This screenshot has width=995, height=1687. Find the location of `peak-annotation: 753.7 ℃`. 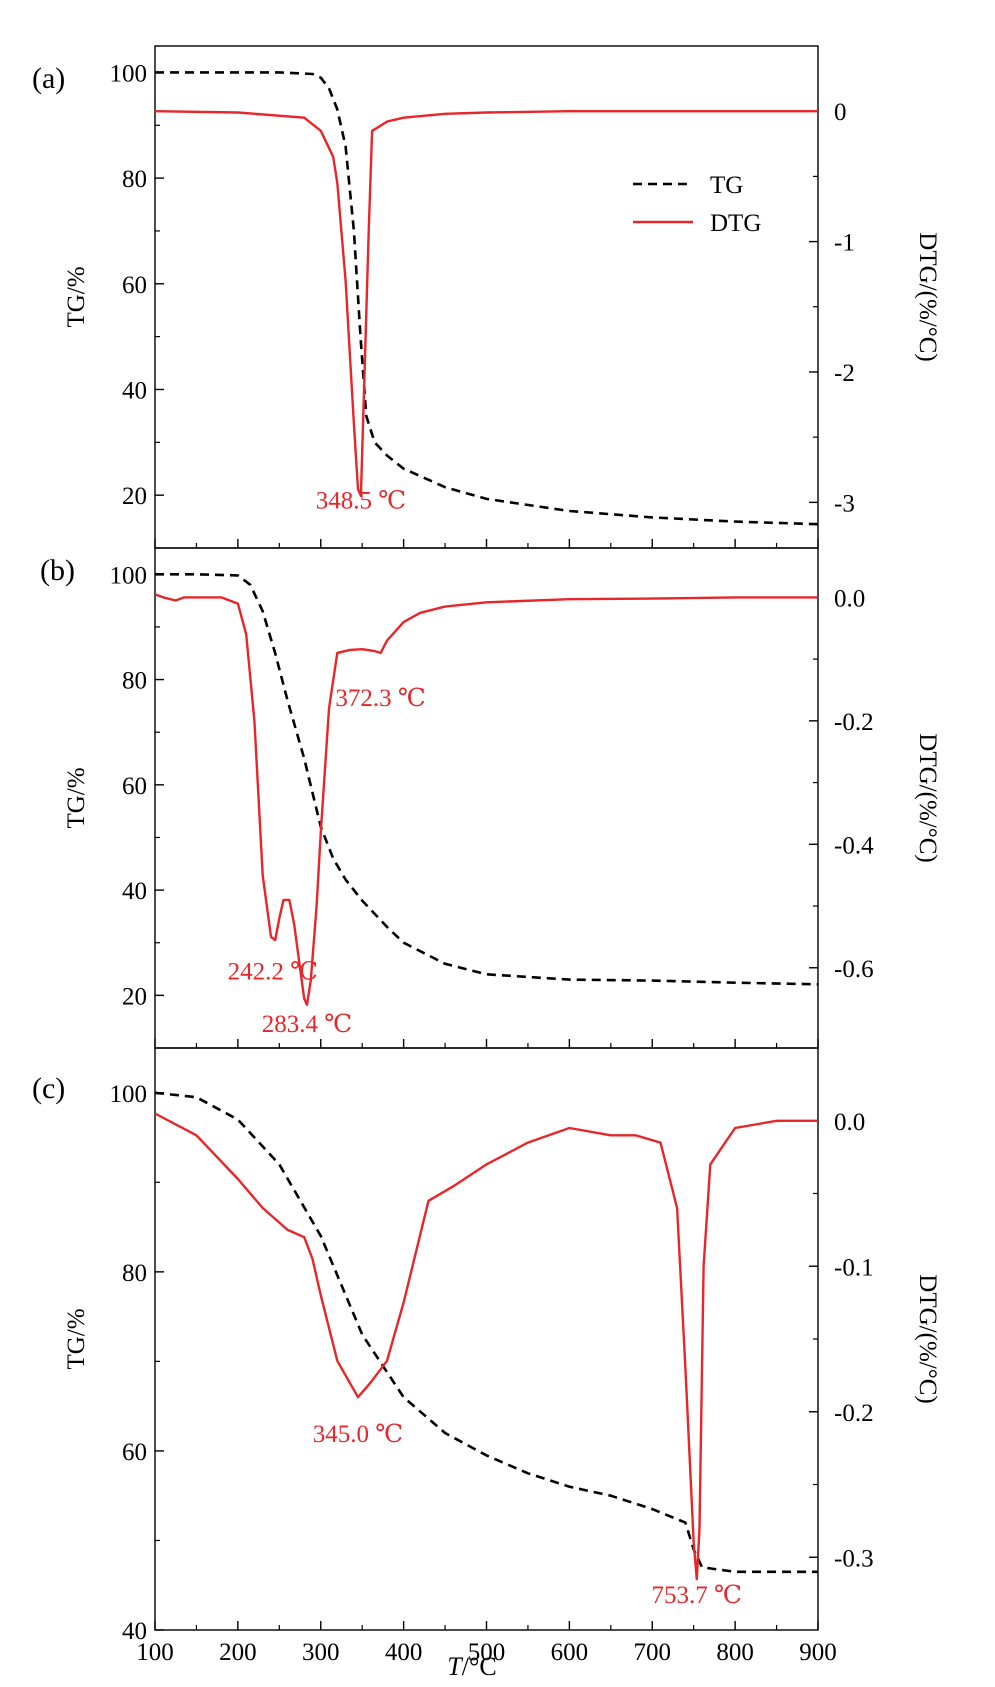

peak-annotation: 753.7 ℃ is located at coordinates (697, 1595).